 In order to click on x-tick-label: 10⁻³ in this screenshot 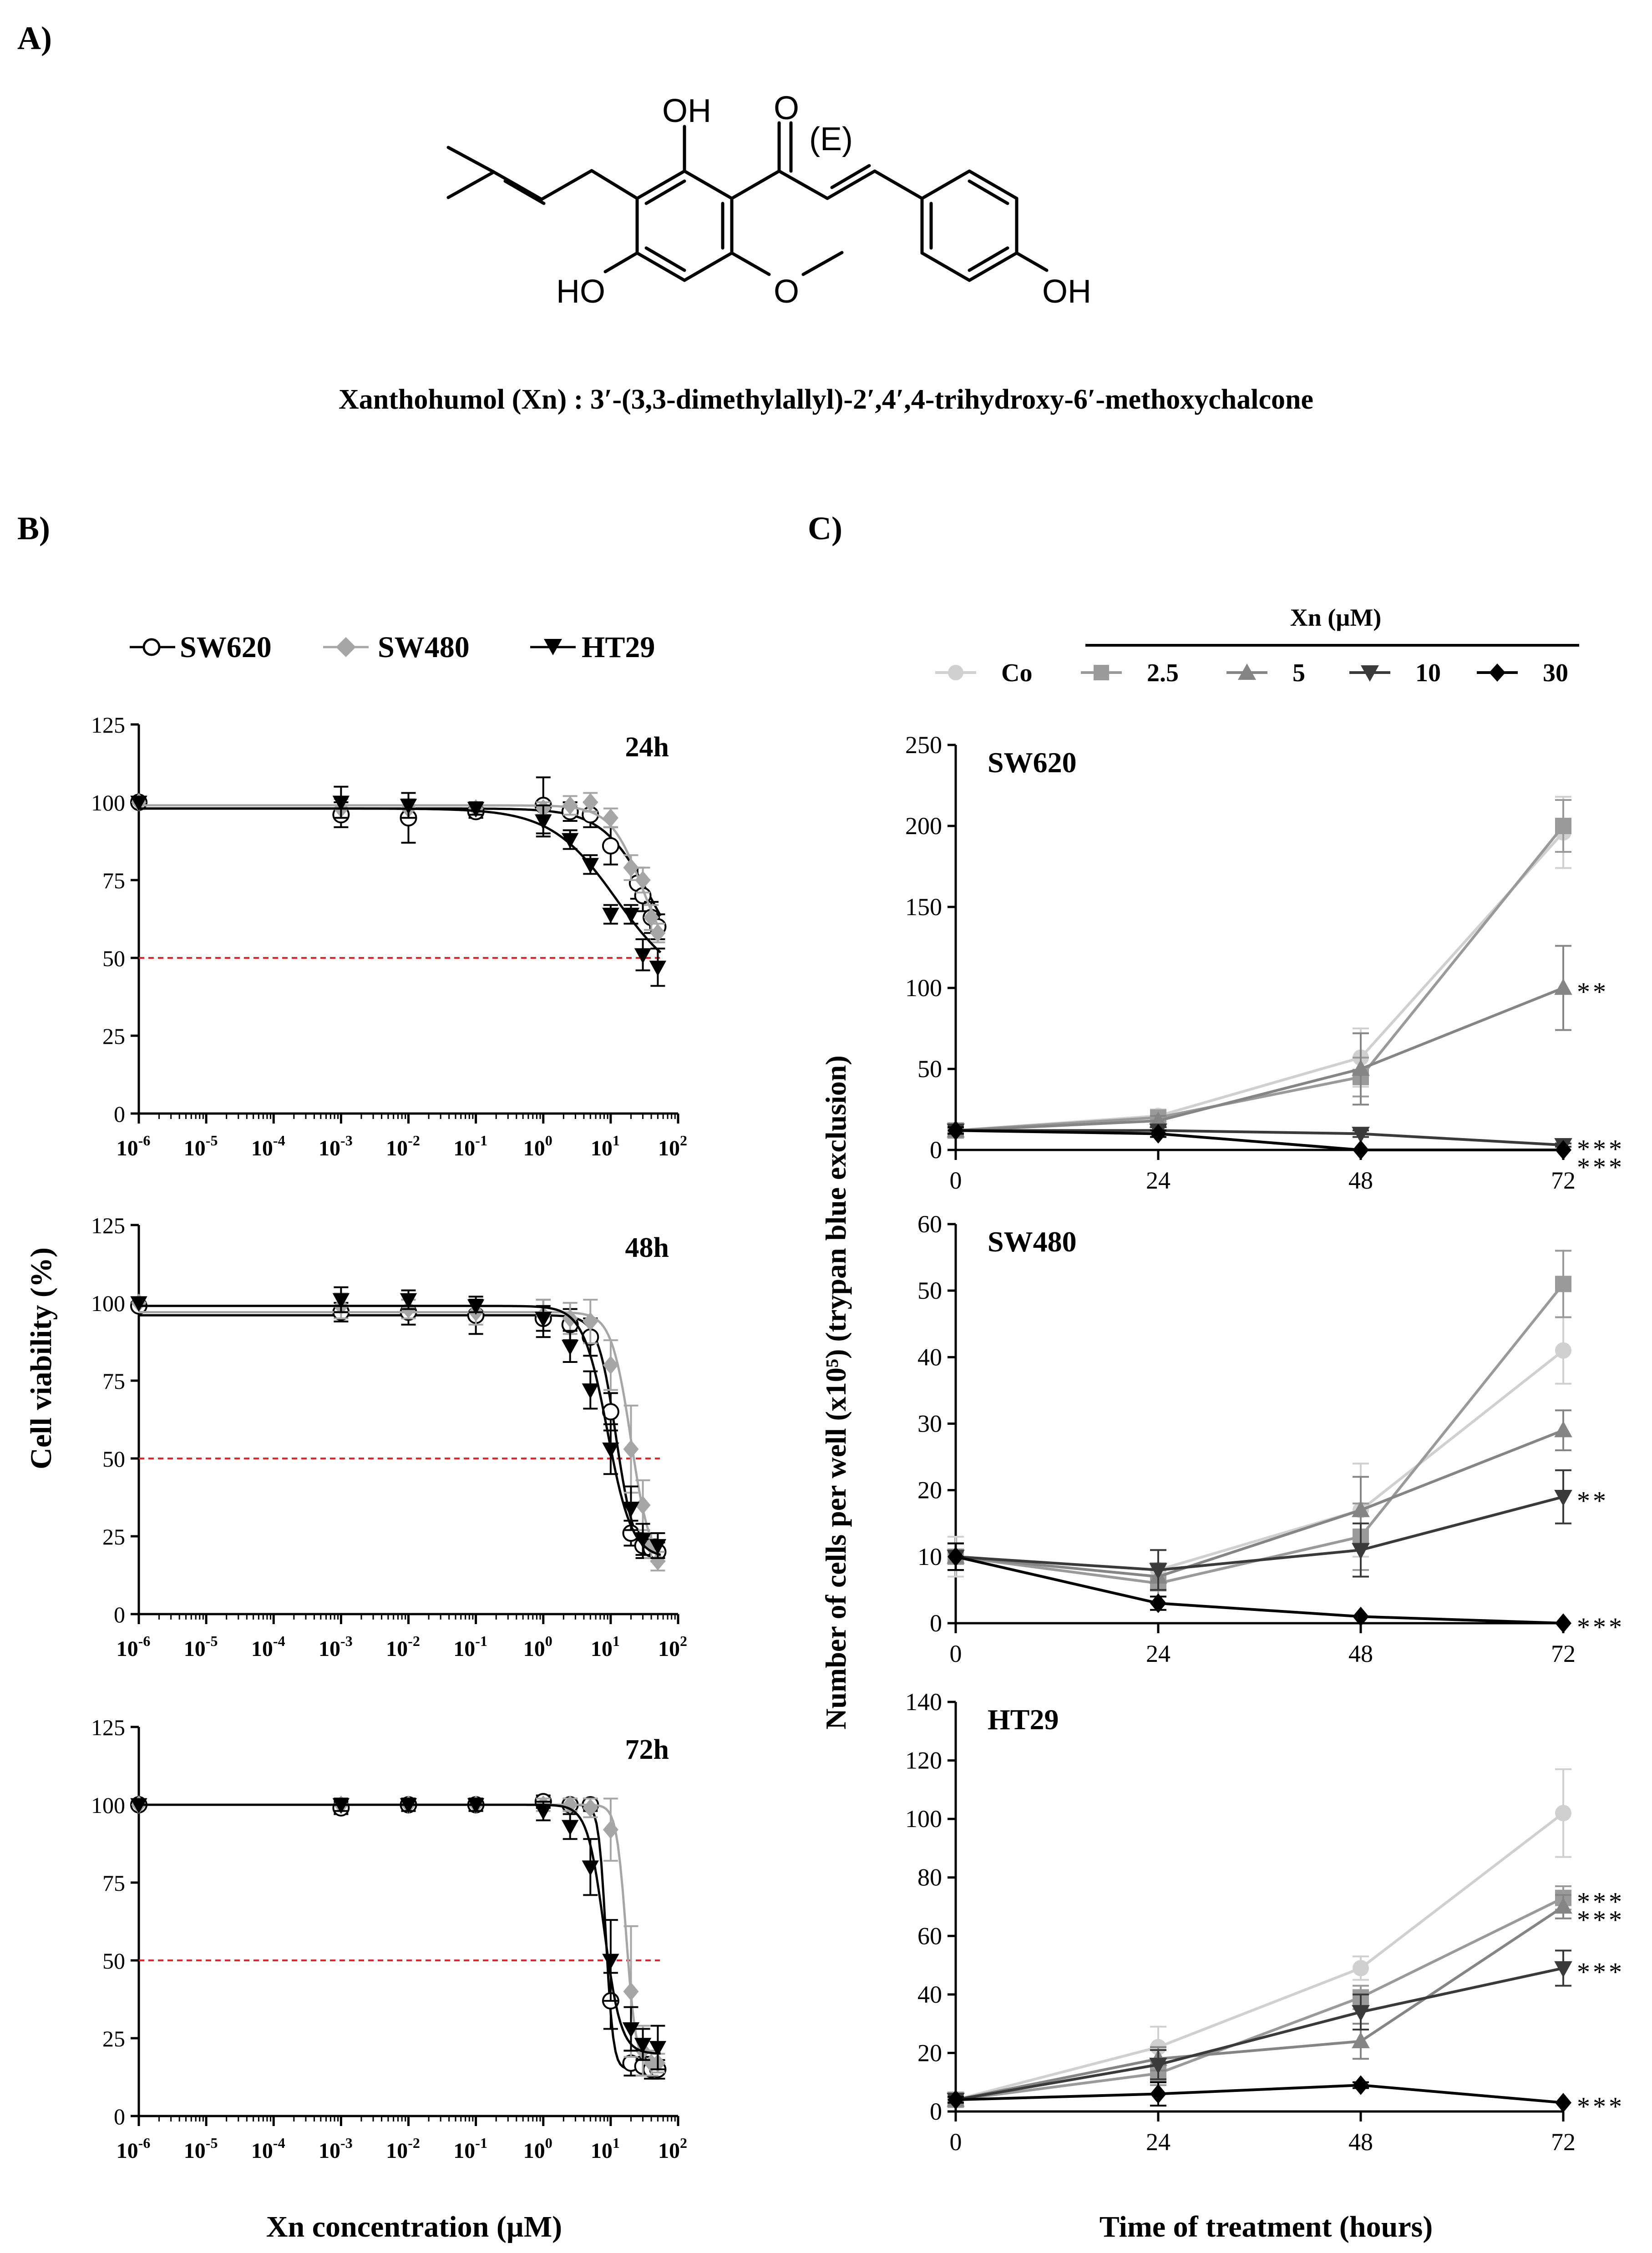, I will do `click(336, 1647)`.